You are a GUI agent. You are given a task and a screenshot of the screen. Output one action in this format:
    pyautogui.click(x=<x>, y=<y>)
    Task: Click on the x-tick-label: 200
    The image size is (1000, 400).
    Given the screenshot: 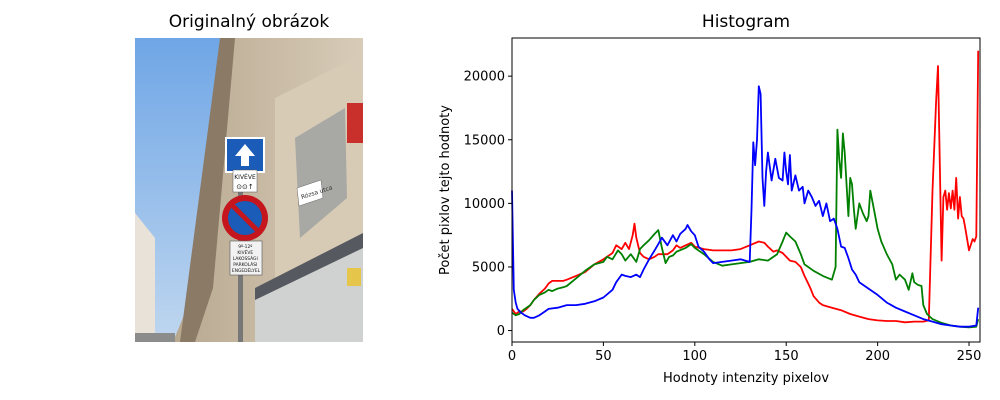 What is the action you would take?
    pyautogui.click(x=877, y=356)
    